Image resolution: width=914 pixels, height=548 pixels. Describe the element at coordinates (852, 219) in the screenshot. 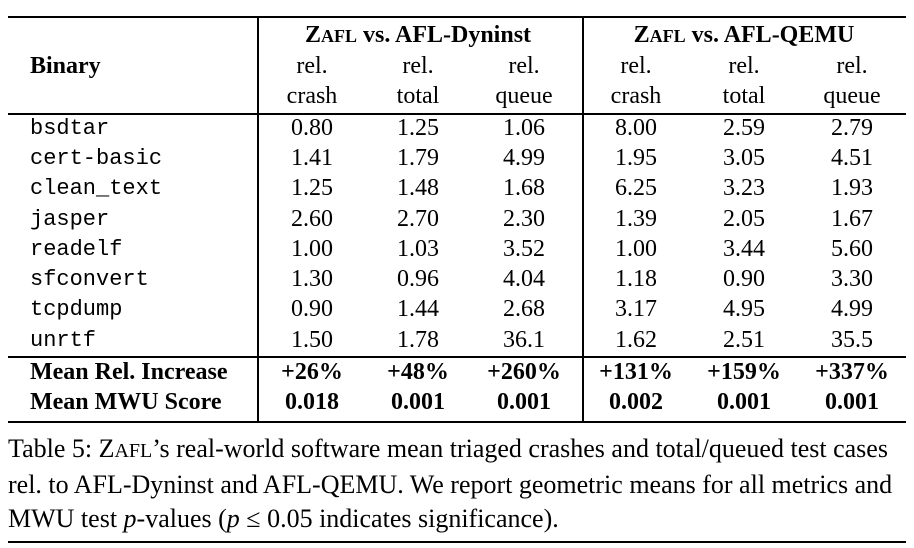

I see `table-cell: 1.67` at that location.